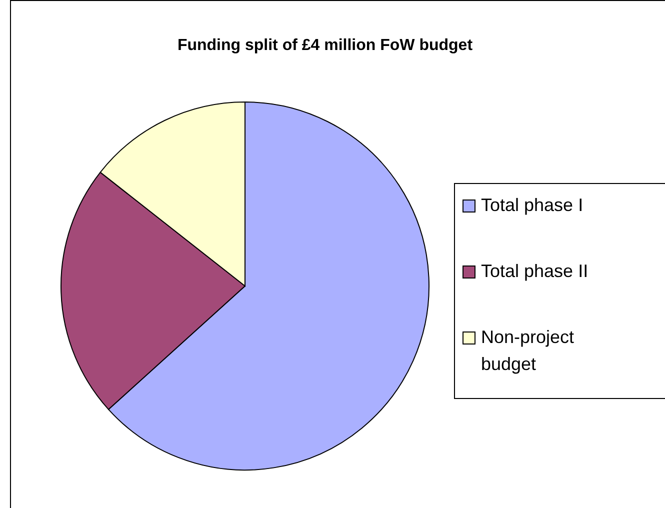  What do you see at coordinates (532, 205) in the screenshot?
I see `legend-label: Total phase I` at bounding box center [532, 205].